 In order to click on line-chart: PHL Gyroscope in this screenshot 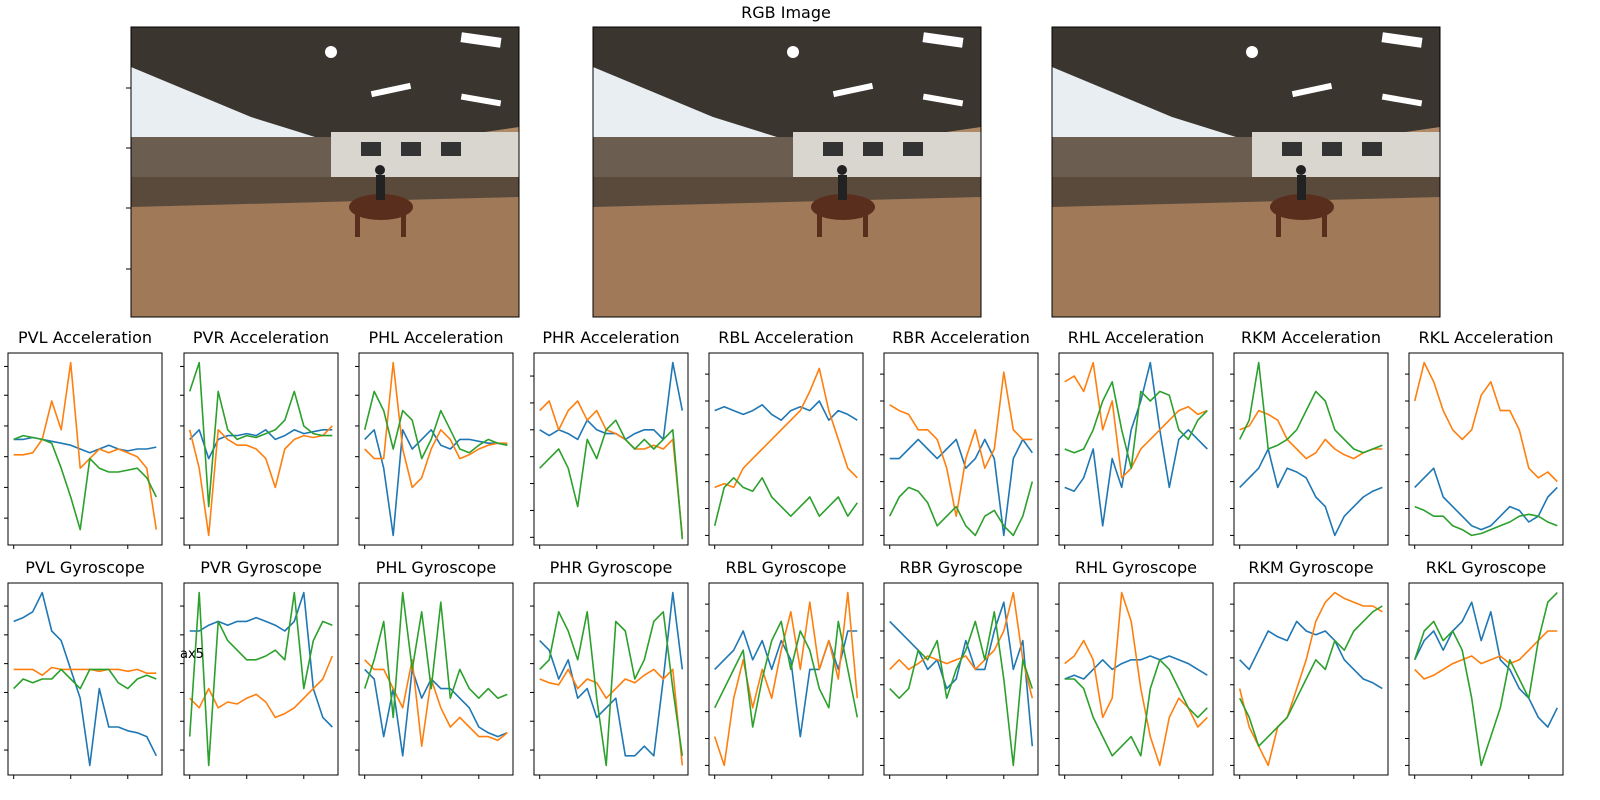, I will do `click(434, 668)`.